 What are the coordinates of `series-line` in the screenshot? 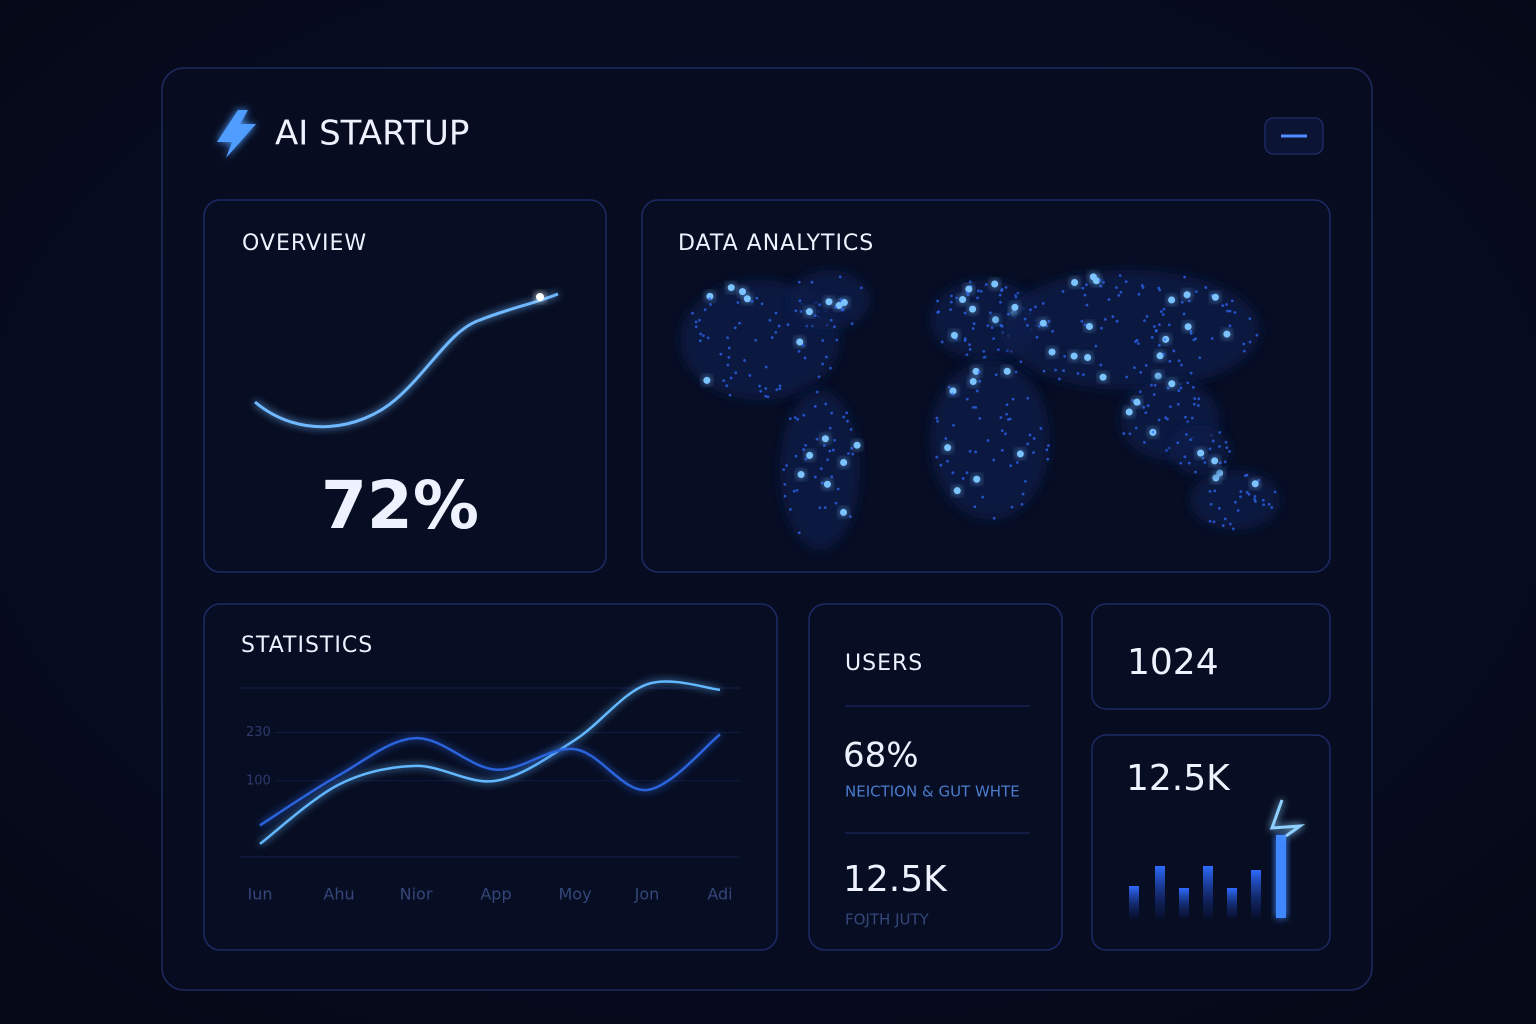 It's located at (490, 780).